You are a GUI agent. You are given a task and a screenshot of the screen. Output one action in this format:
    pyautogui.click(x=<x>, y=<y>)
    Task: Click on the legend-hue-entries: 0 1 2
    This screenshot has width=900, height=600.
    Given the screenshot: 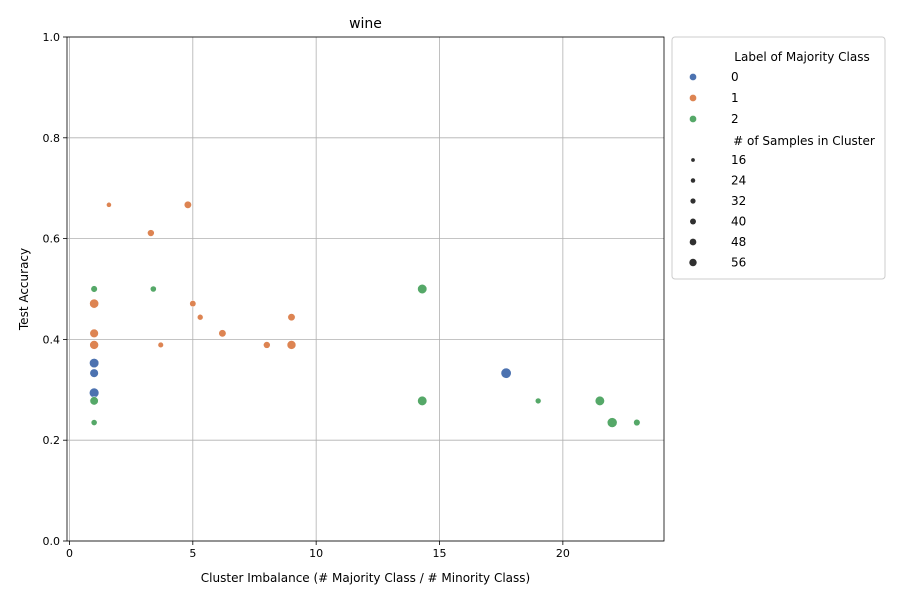 What is the action you would take?
    pyautogui.click(x=714, y=98)
    